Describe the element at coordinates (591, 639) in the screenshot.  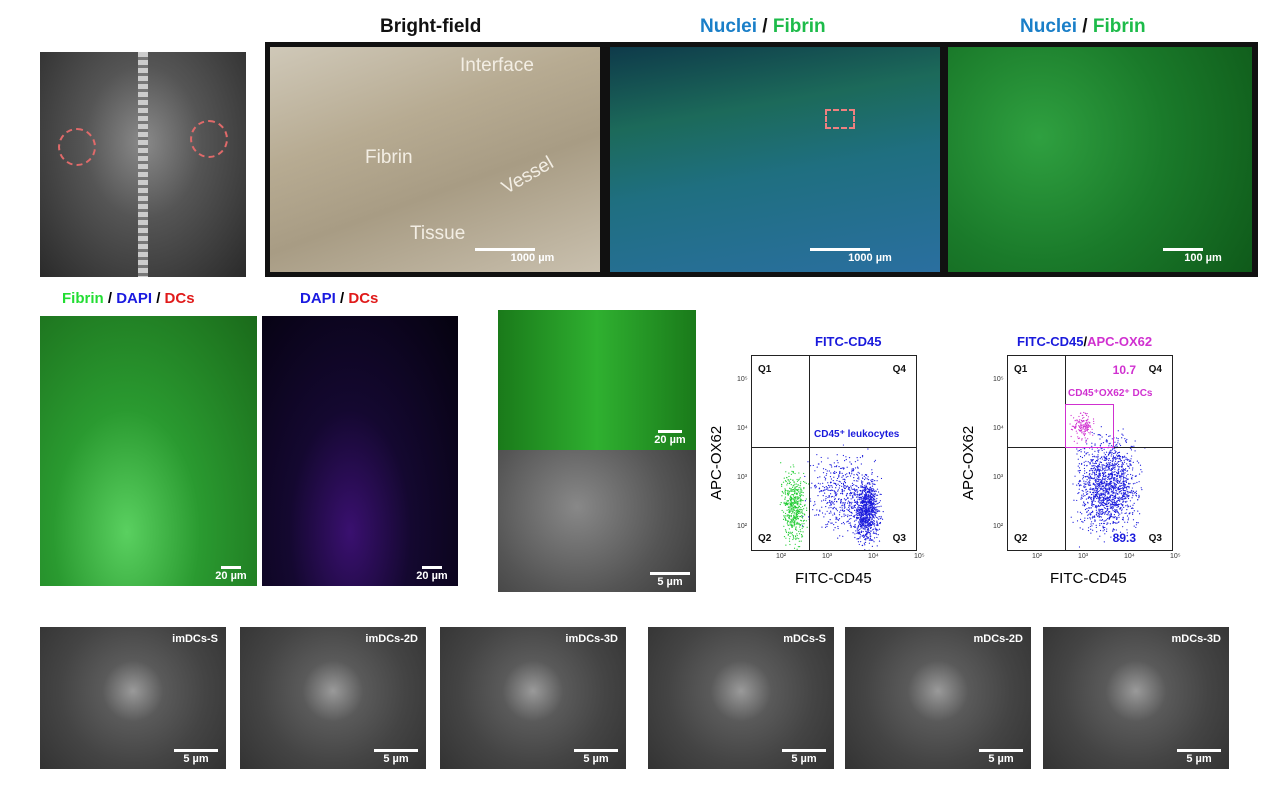
I see `sem-label: imDCs-3D` at that location.